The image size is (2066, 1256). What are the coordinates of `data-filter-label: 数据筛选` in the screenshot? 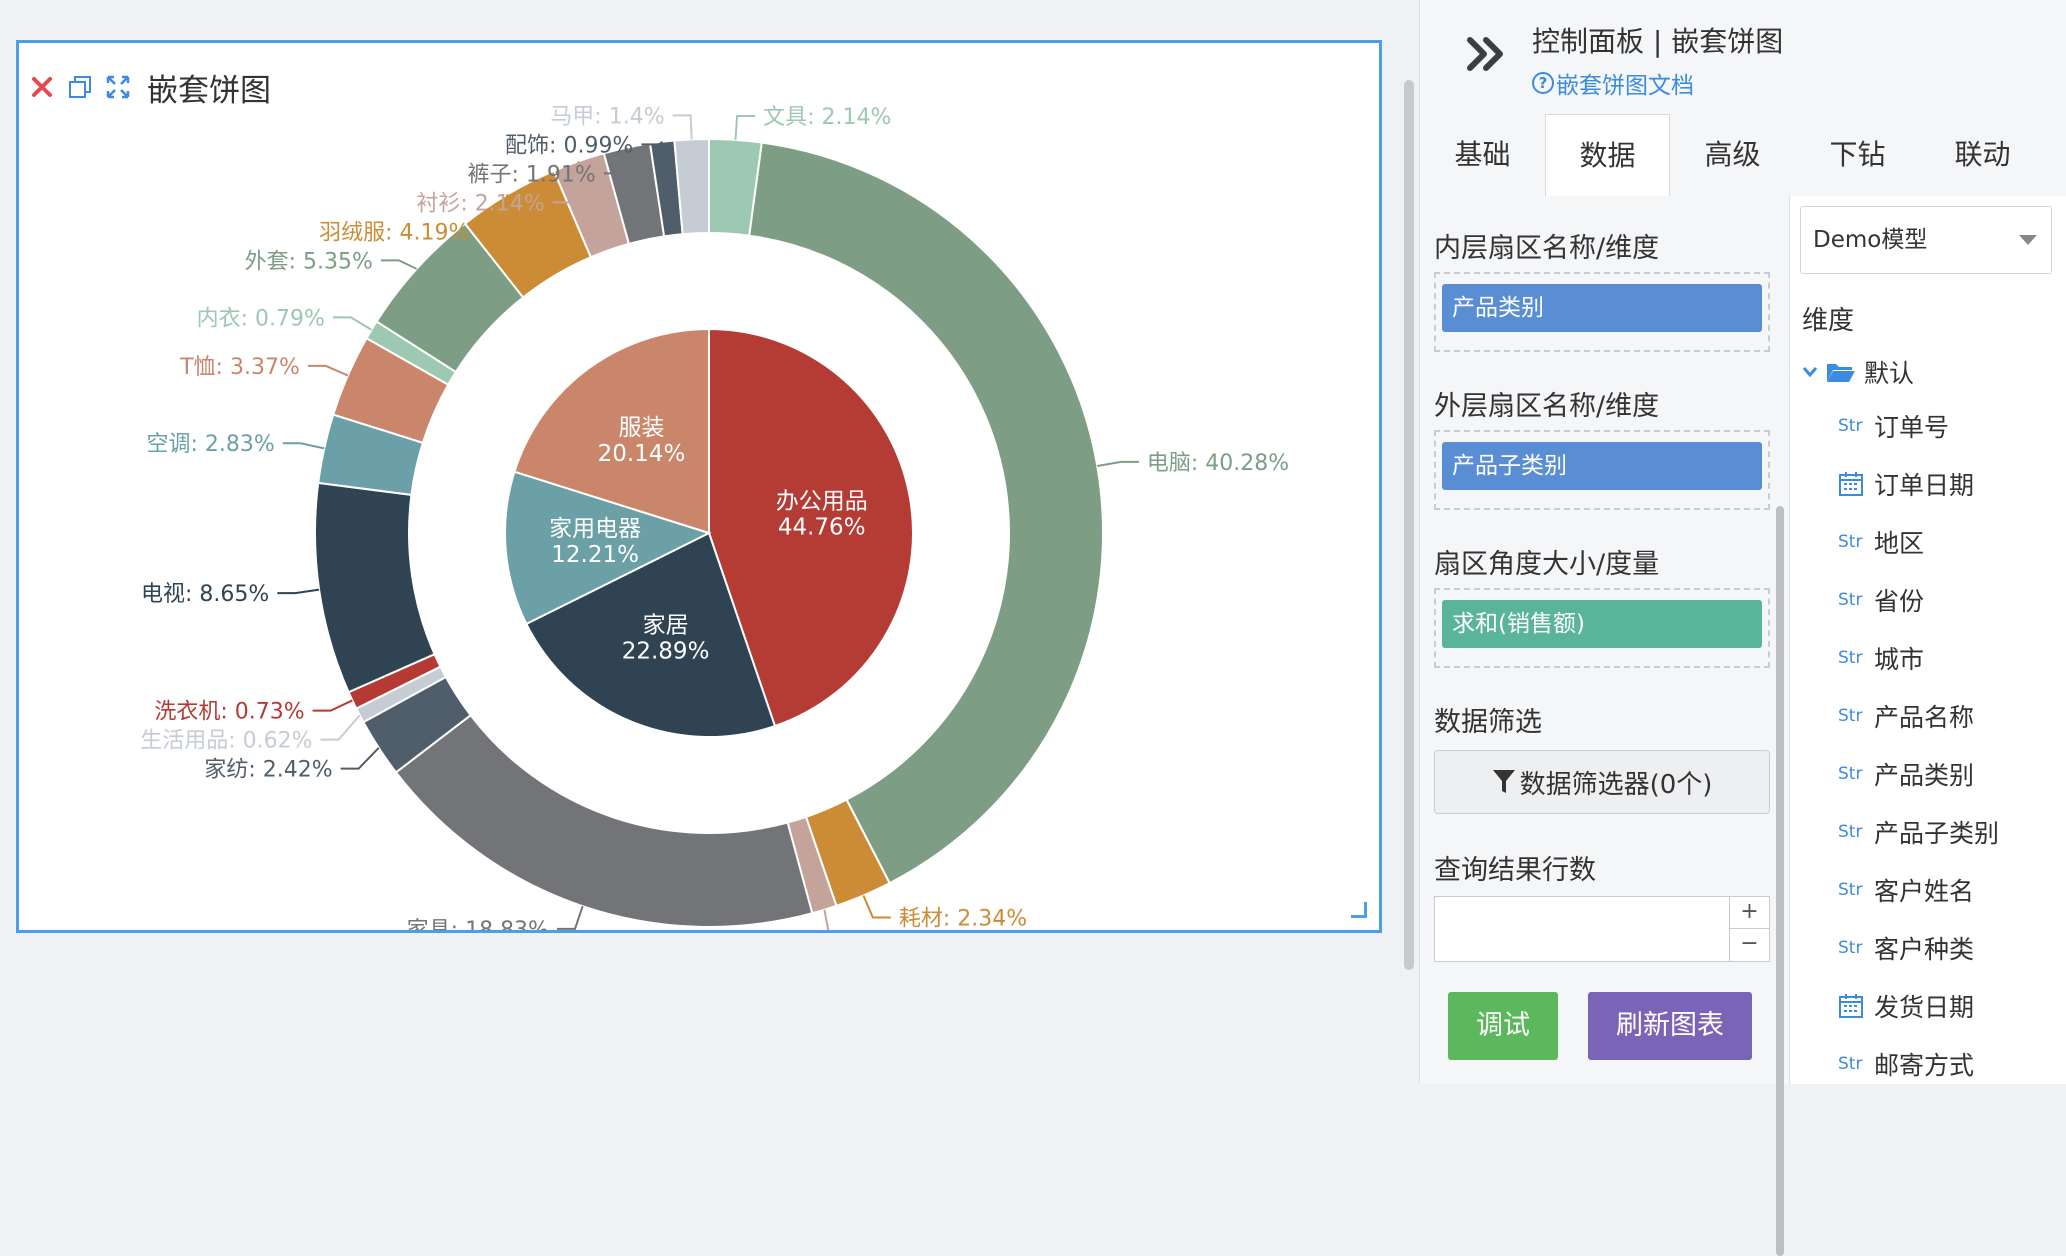 It's located at (1488, 722).